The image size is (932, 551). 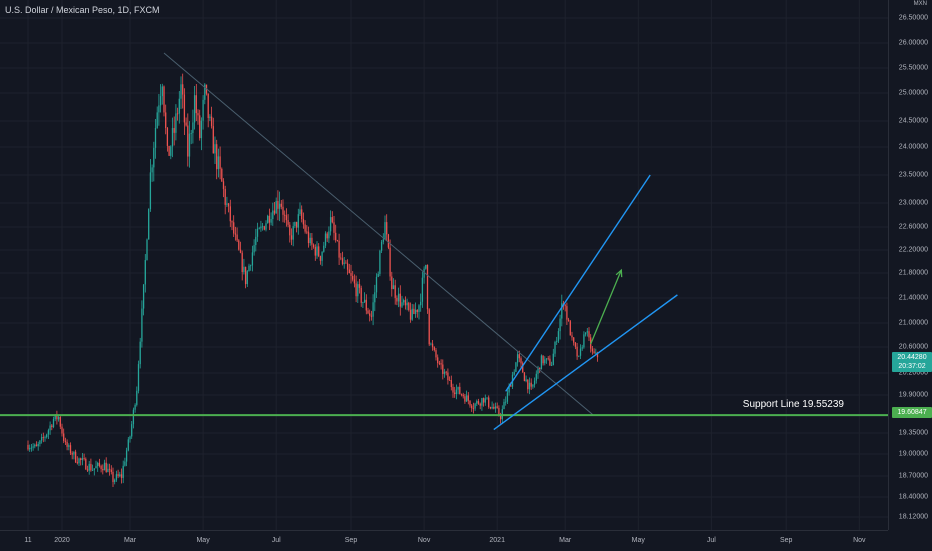 I want to click on last-price-value: 20.44280, so click(x=912, y=357).